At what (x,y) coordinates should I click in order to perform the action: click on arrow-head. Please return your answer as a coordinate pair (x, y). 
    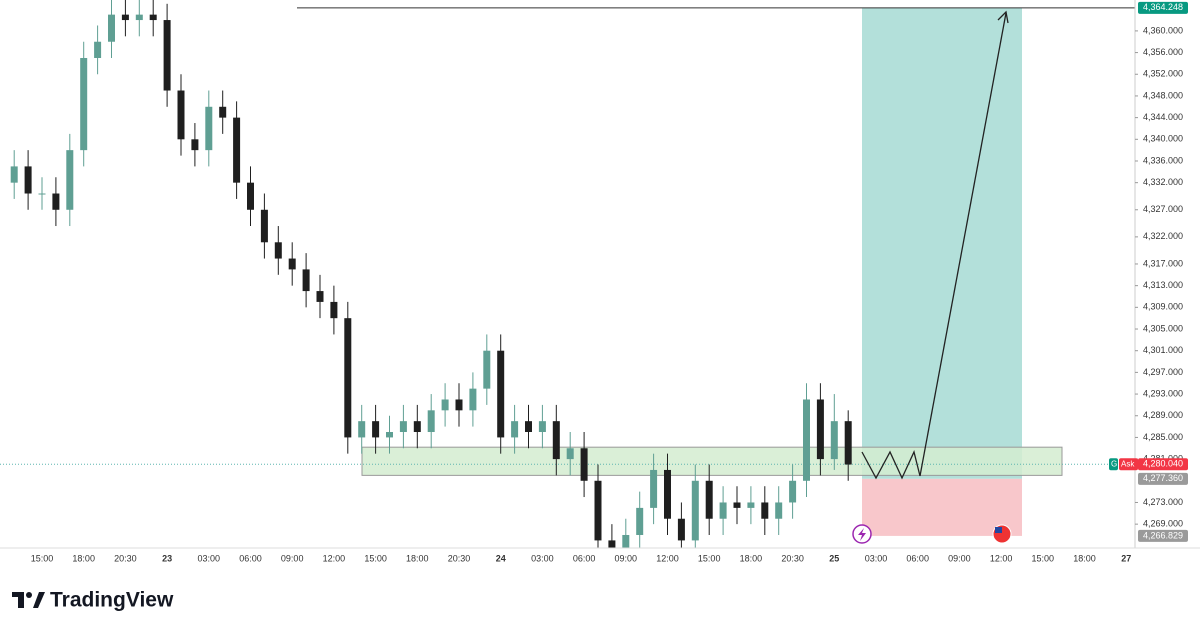
    Looking at the image, I should click on (1003, 17).